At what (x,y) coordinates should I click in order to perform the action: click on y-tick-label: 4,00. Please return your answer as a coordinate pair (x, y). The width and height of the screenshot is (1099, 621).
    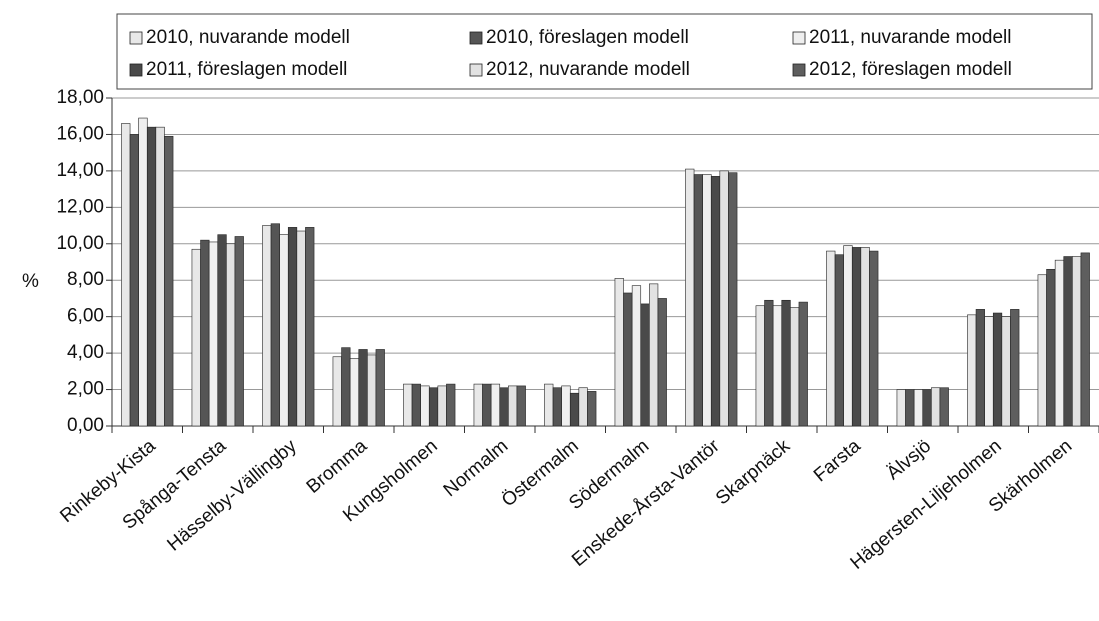
    Looking at the image, I should click on (85, 352).